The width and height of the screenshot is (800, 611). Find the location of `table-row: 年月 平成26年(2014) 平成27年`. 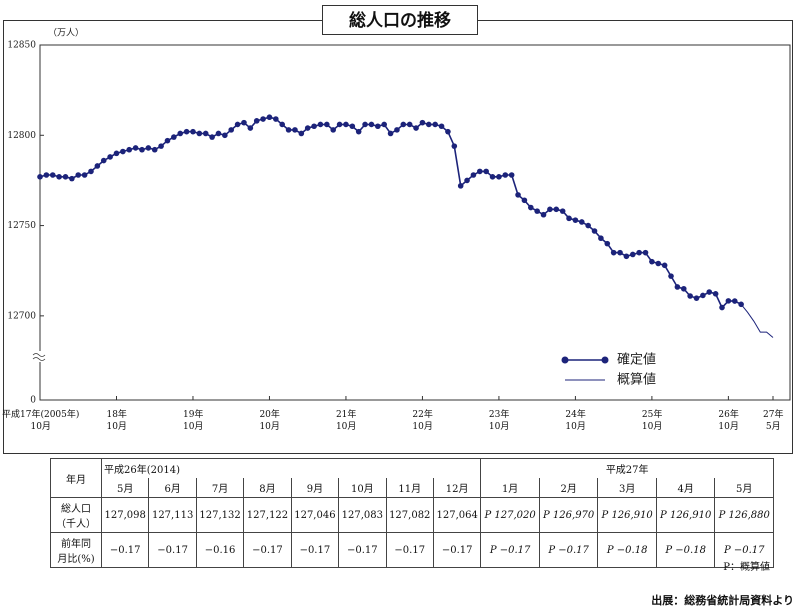

table-row: 年月 平成26年(2014) 平成27年 is located at coordinates (412, 478).